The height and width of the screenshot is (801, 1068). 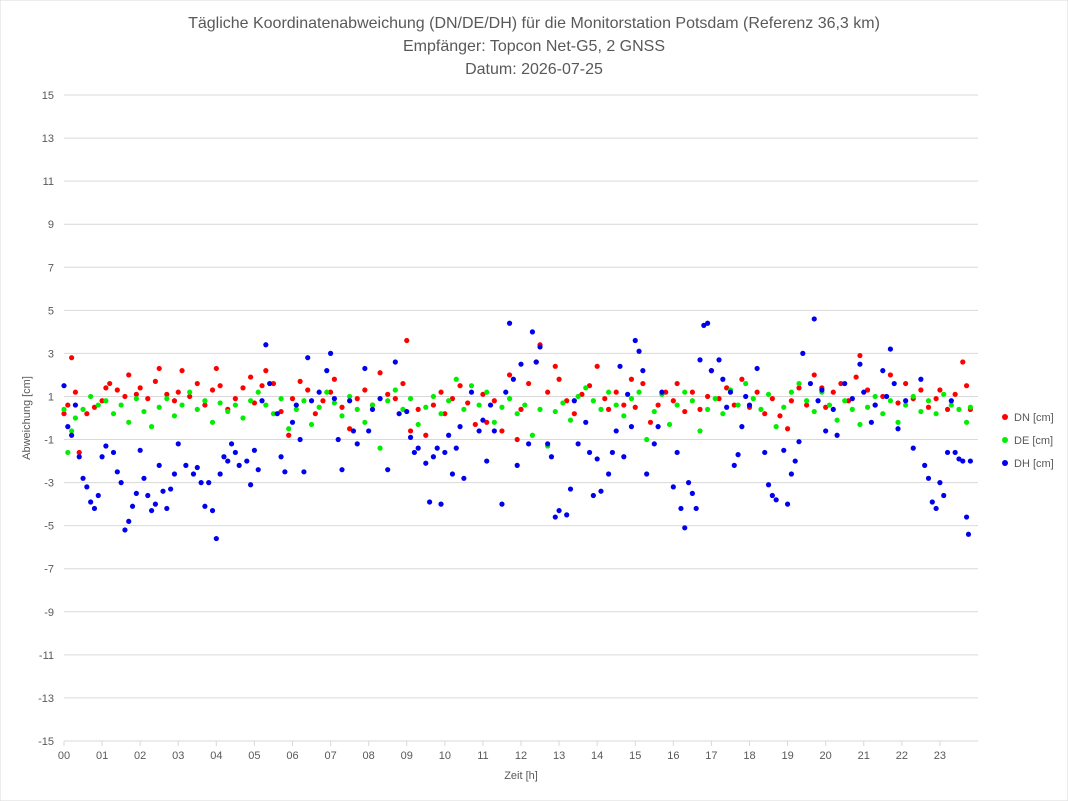 I want to click on x-tick-label: 04, so click(x=216, y=756).